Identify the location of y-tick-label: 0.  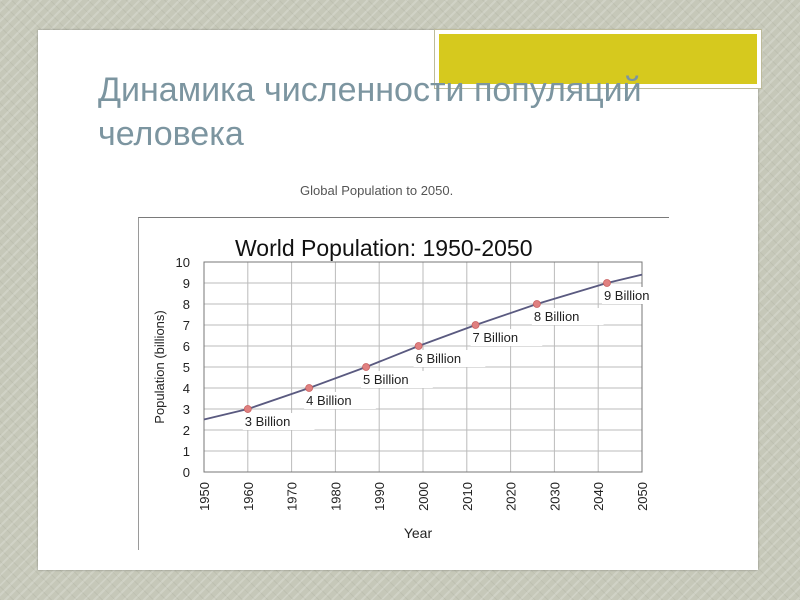
(186, 472).